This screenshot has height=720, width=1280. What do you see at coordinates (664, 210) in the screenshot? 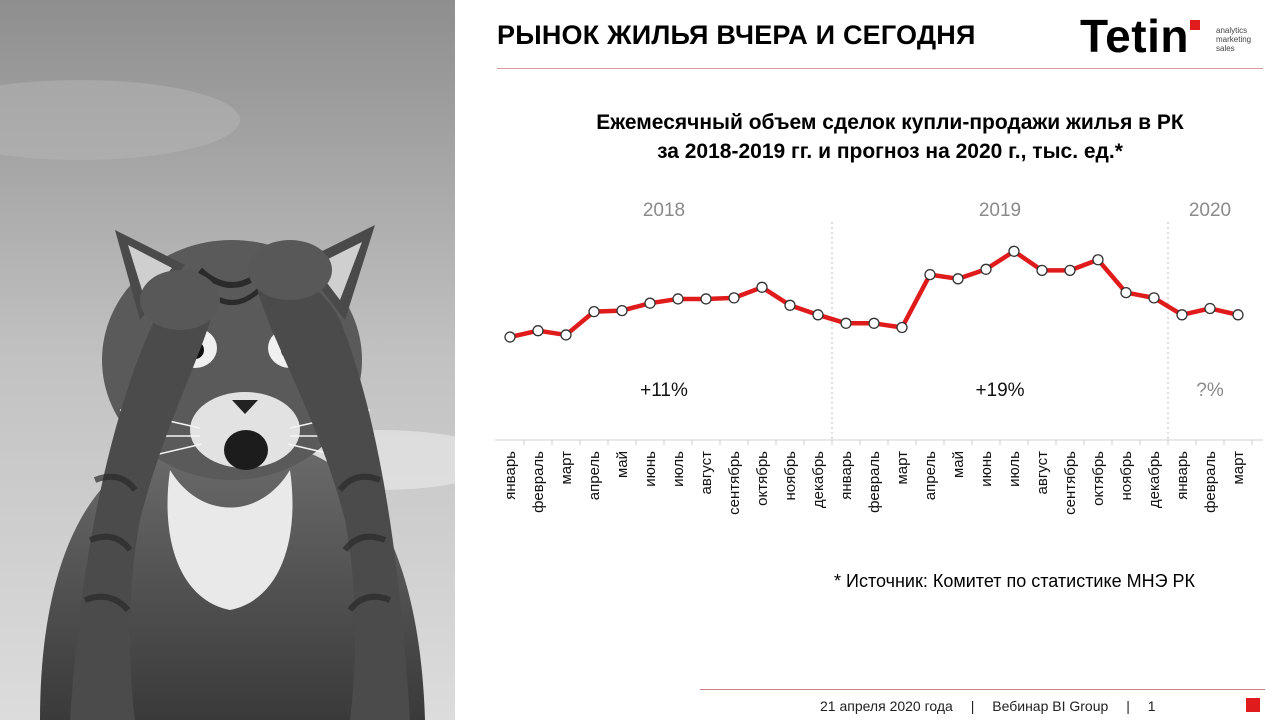
I see `year-label: 2018` at bounding box center [664, 210].